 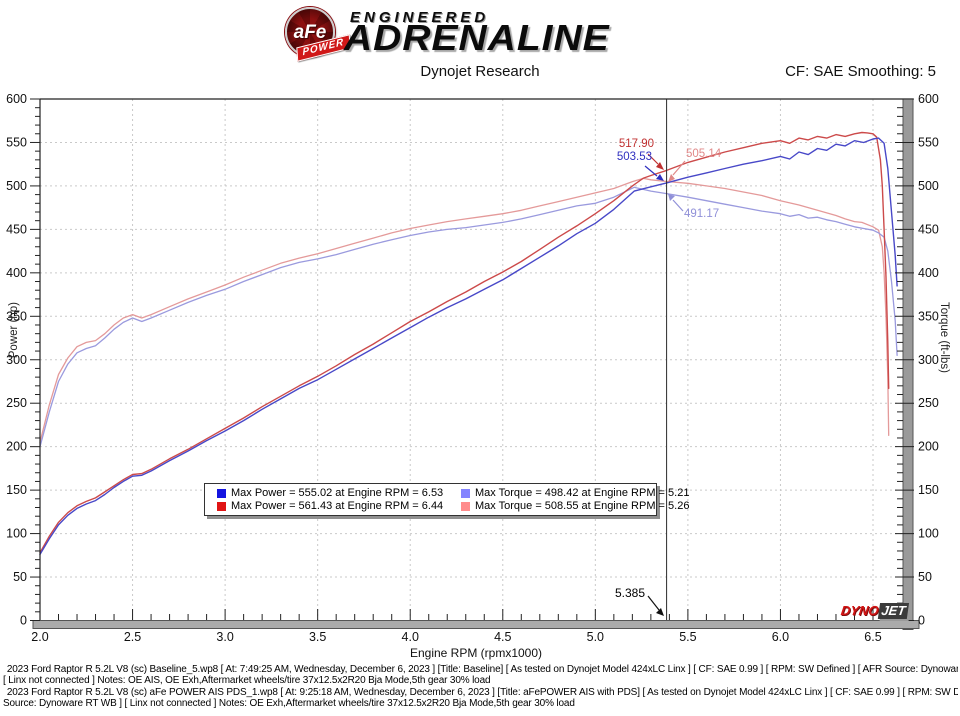 What do you see at coordinates (928, 447) in the screenshot?
I see `y-tick-label-right: 200` at bounding box center [928, 447].